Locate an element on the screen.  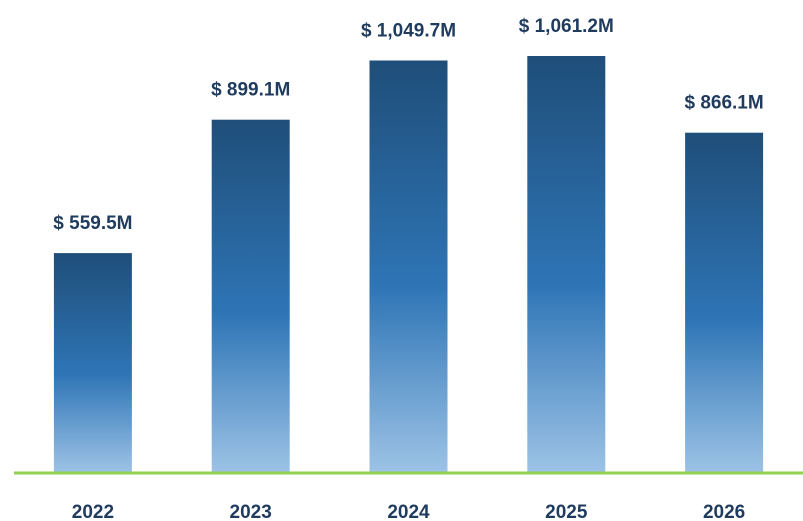
bar-2023 is located at coordinates (250, 296).